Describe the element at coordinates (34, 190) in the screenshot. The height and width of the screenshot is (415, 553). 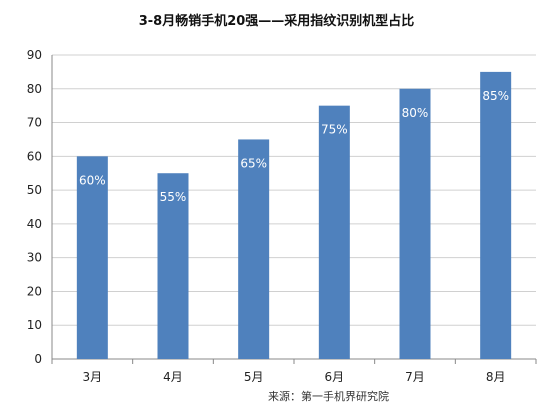
I see `y-tick-label: 50` at that location.